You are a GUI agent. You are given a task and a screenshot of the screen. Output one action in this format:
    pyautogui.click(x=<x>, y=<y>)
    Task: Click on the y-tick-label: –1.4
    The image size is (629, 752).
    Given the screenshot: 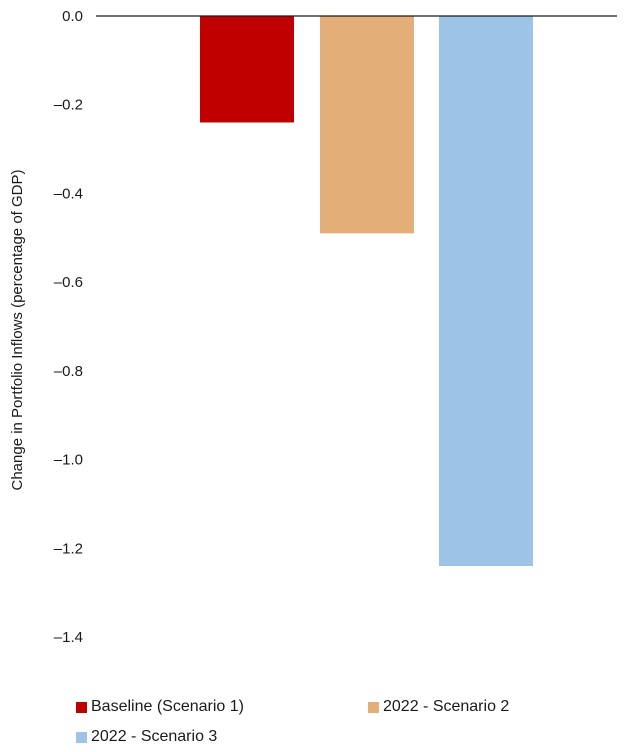 What is the action you would take?
    pyautogui.click(x=68, y=637)
    